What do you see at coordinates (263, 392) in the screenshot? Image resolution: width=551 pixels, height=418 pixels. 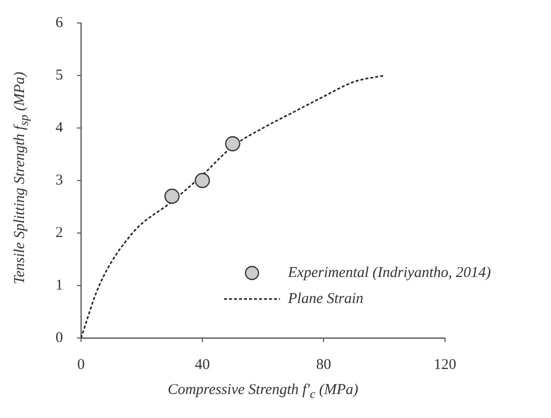 I see `x-axis-title: Compressive Strength f'$_{c}$ (MPa)` at bounding box center [263, 392].